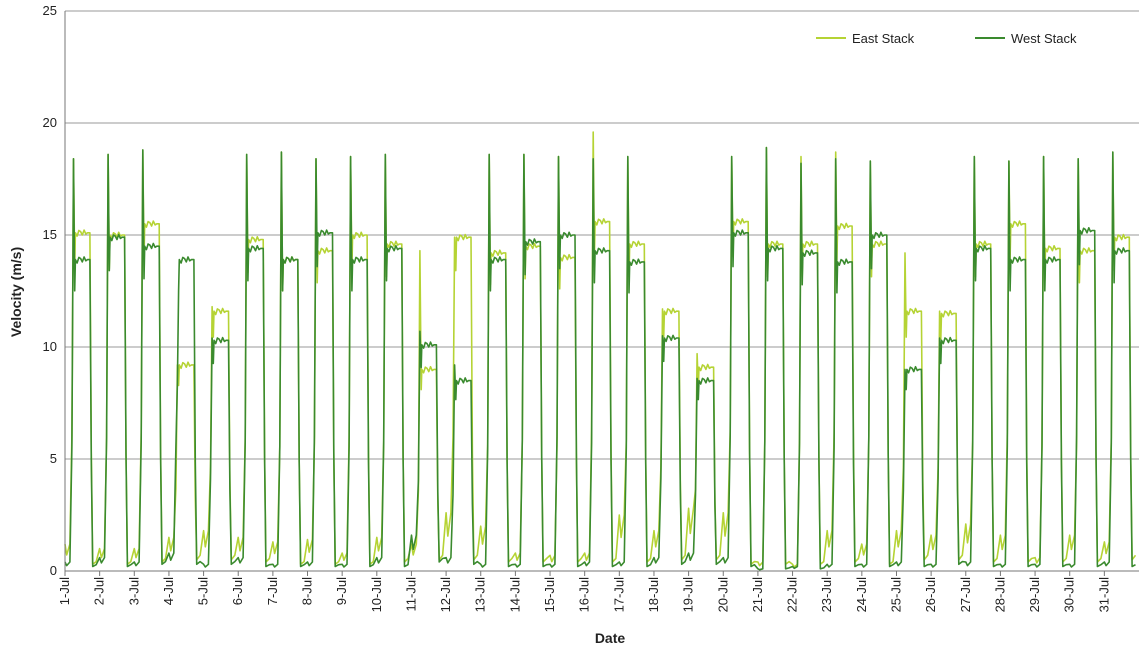 The width and height of the screenshot is (1139, 649). I want to click on y-tick-label: 20, so click(50, 122).